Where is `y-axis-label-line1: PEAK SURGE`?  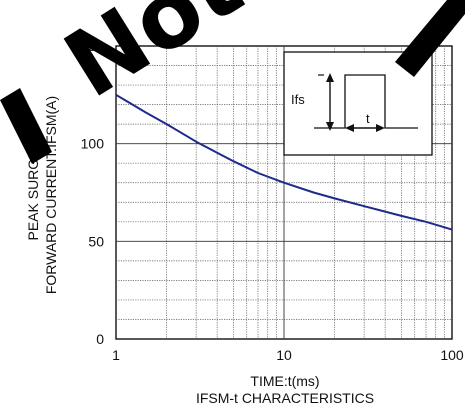
y-axis-label-line1: PEAK SURGE is located at coordinates (33, 194).